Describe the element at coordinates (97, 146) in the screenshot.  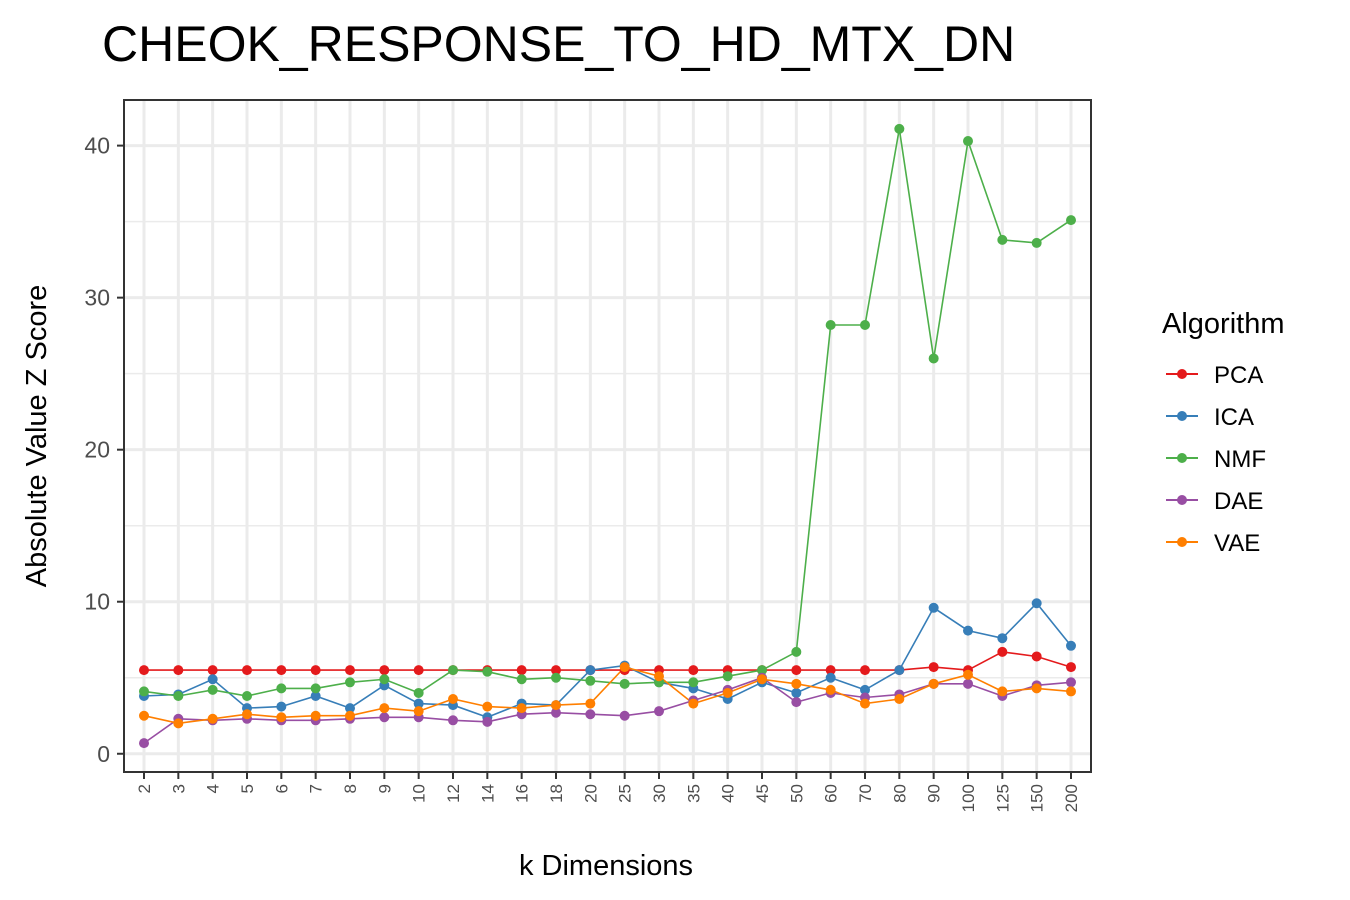
I see `y-tick-label: 40` at that location.